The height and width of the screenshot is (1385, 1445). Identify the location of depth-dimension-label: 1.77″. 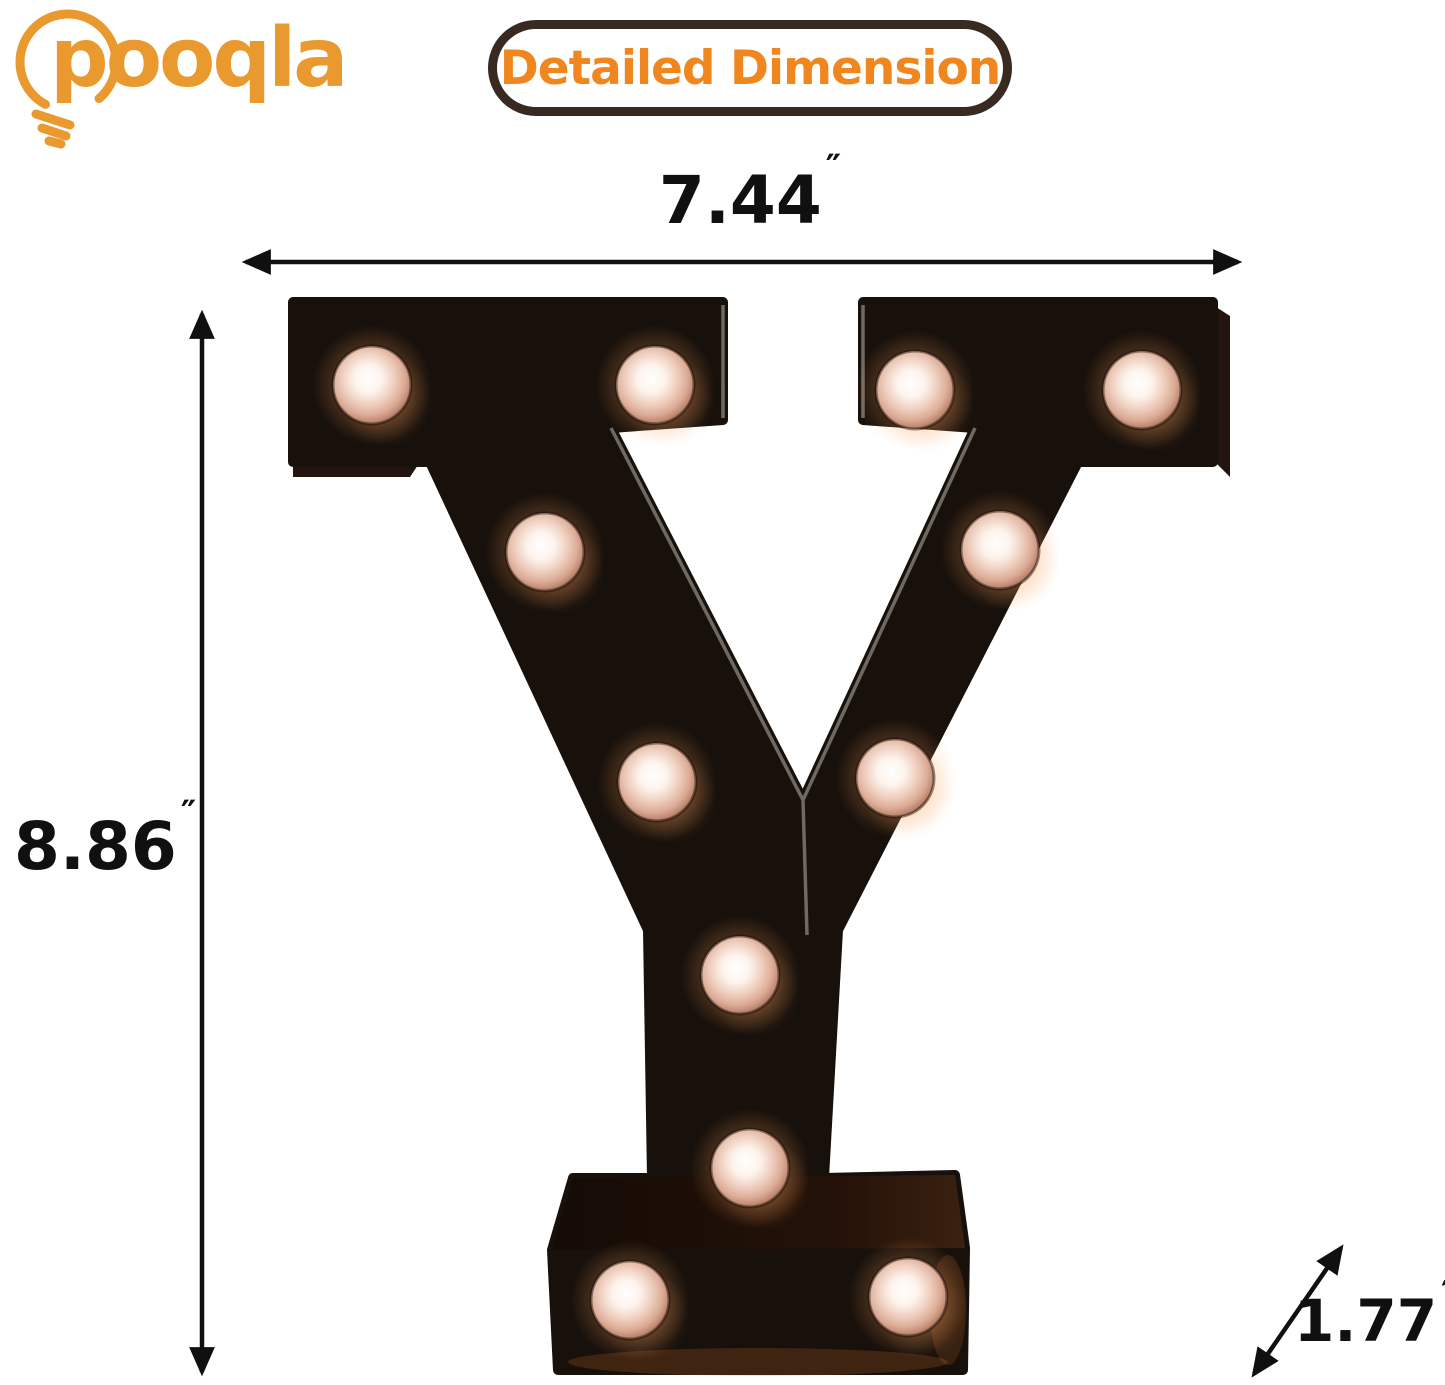
(1369, 1313).